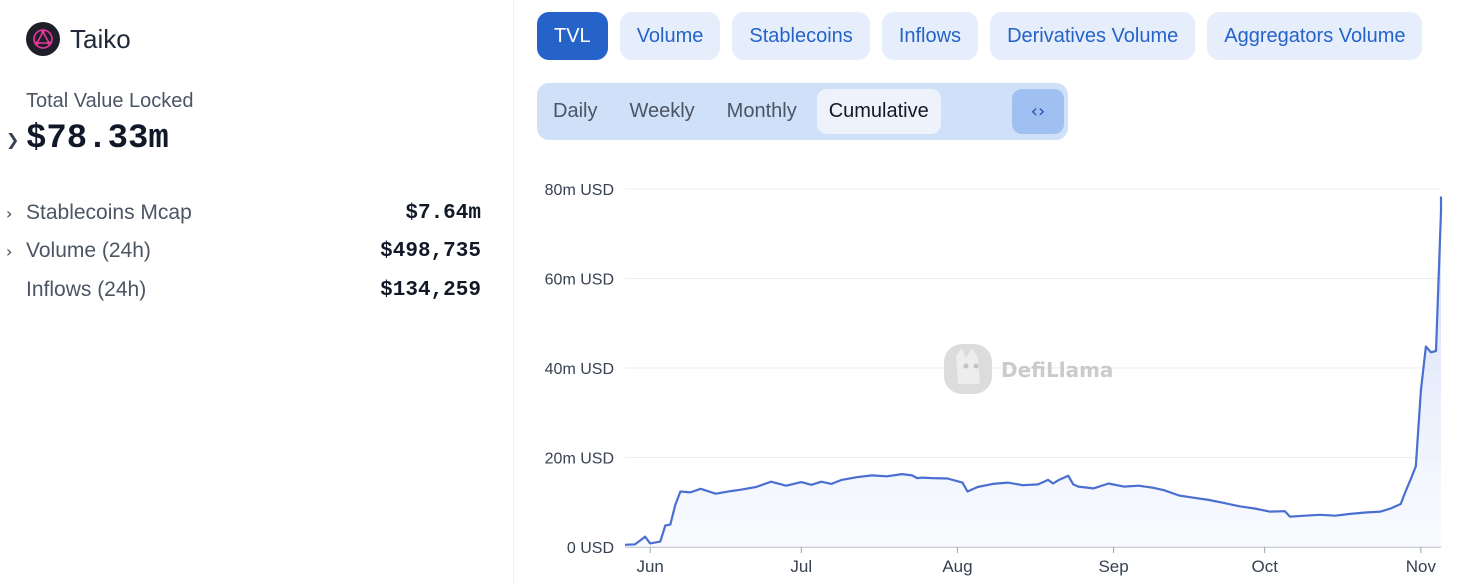 This screenshot has height=585, width=1475. Describe the element at coordinates (579, 459) in the screenshot. I see `y-tick-label: 20m USD` at that location.